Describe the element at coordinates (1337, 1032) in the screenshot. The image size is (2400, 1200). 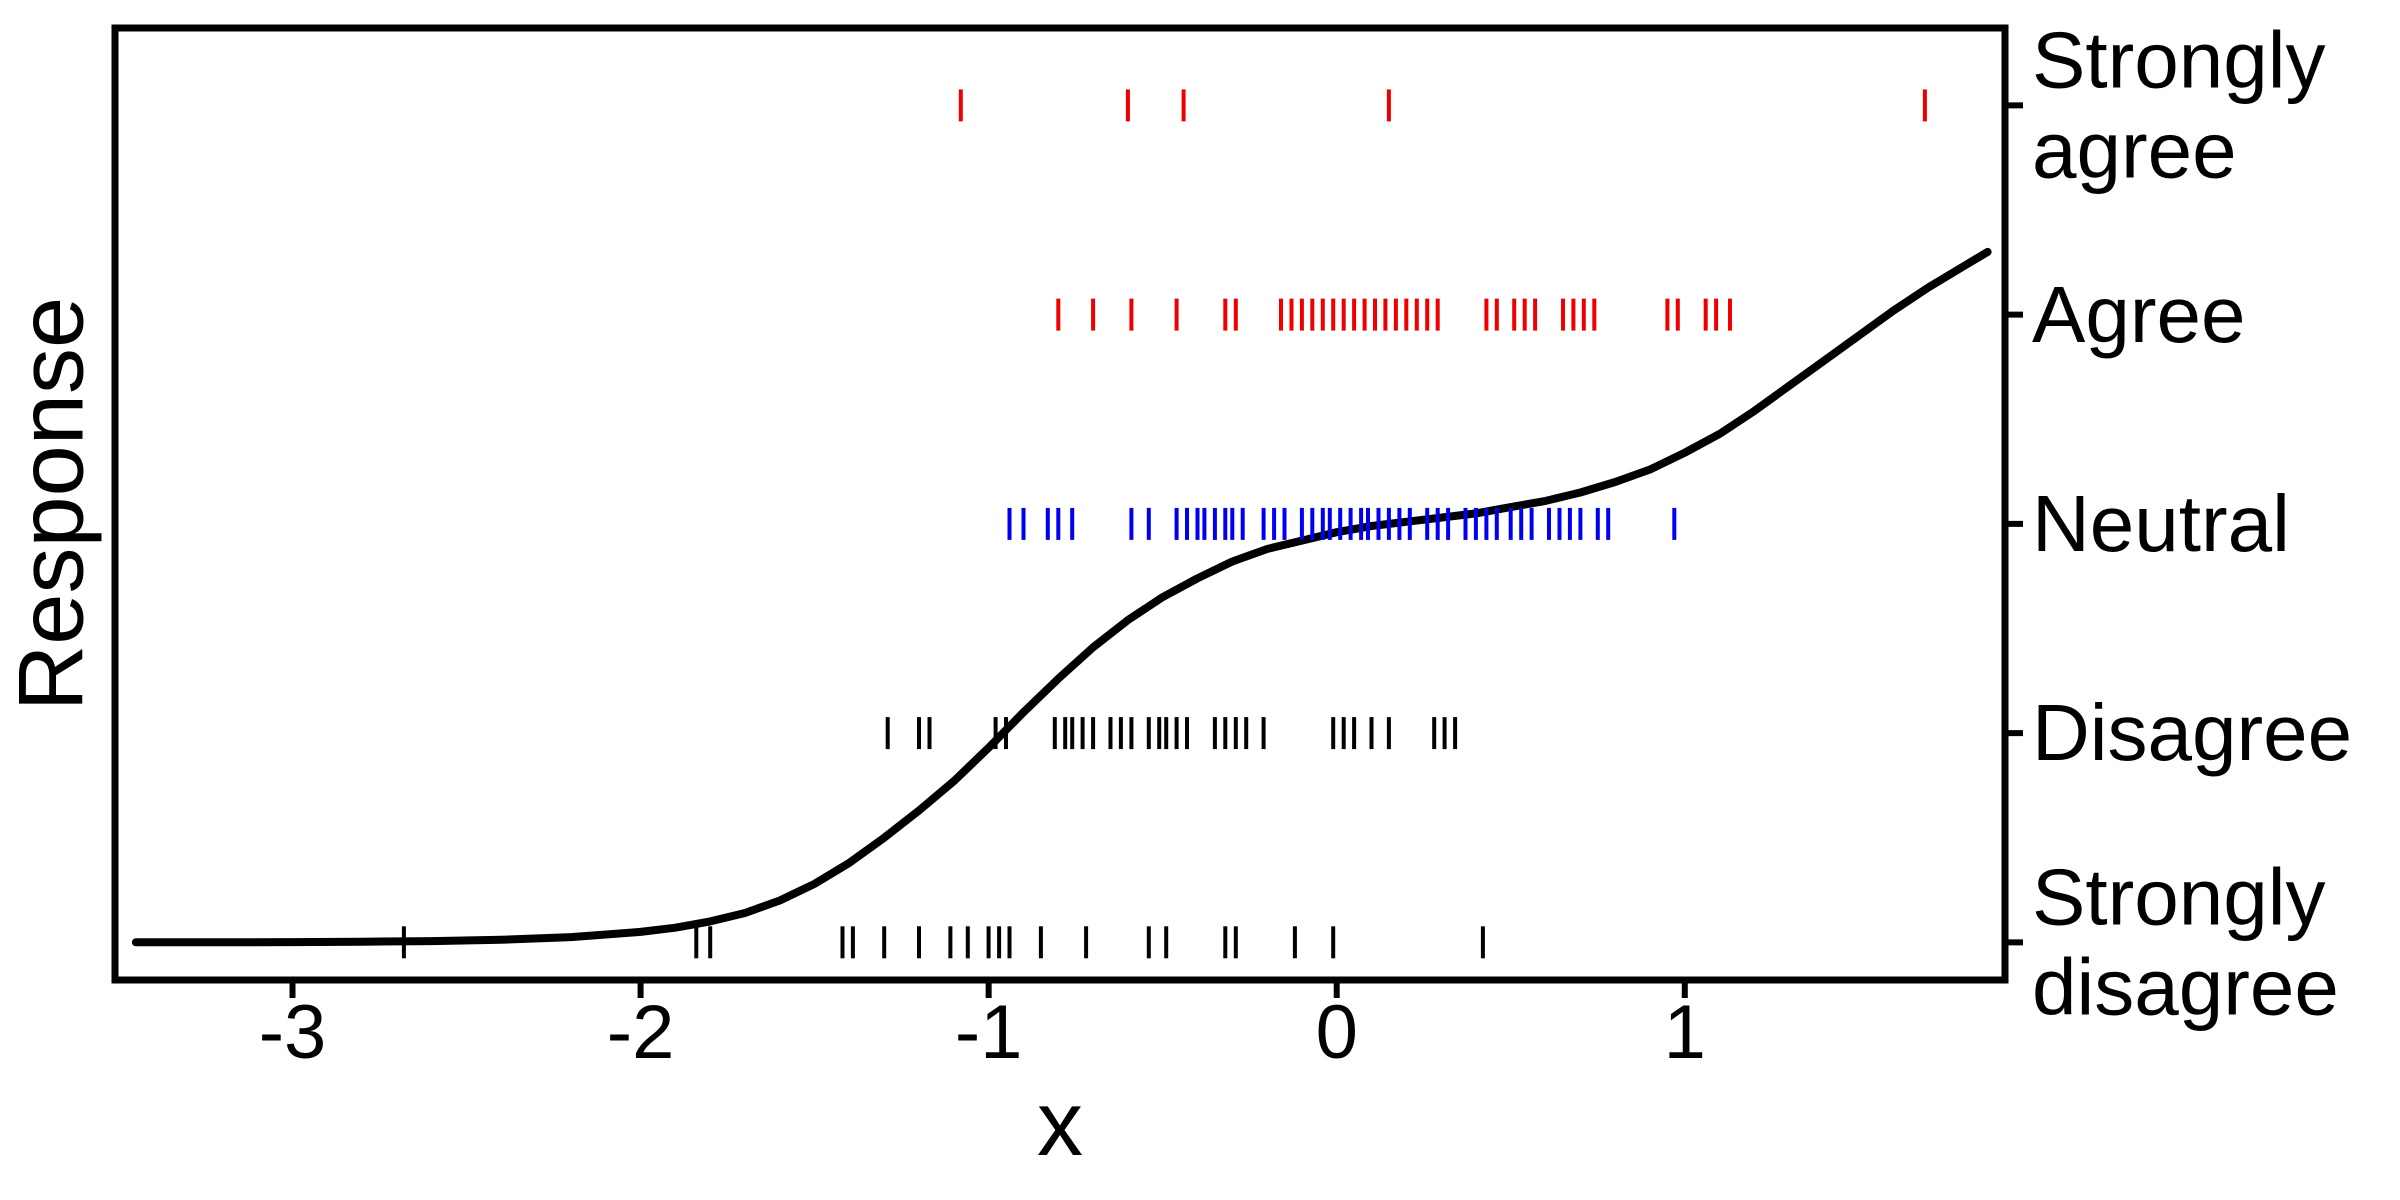
I see `x-tick-label-3: 0` at that location.